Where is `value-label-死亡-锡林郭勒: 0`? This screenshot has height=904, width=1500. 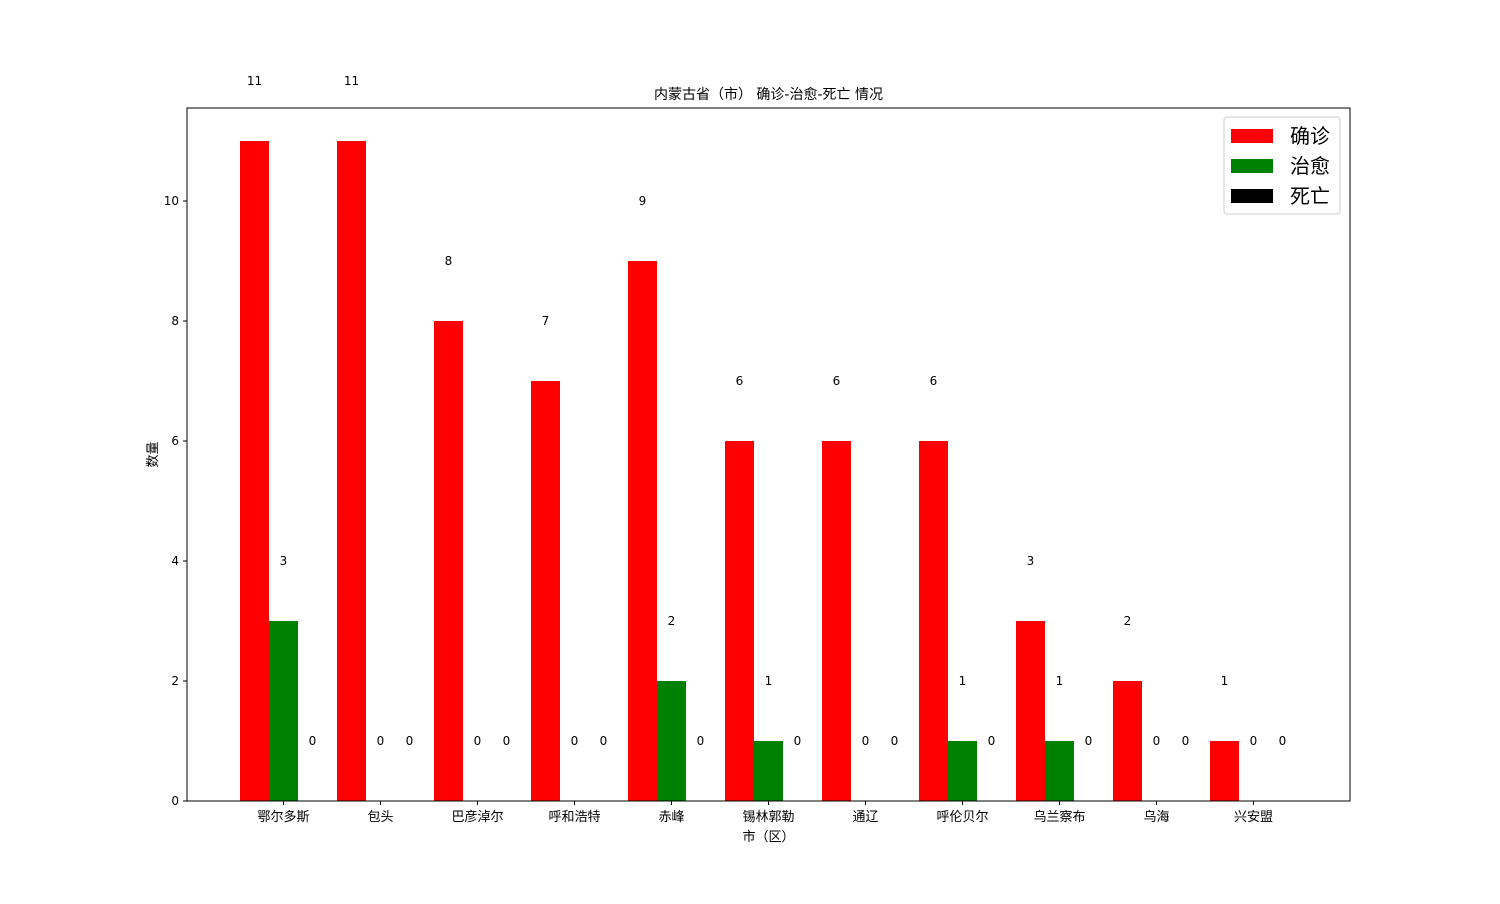 value-label-死亡-锡林郭勒: 0 is located at coordinates (798, 741).